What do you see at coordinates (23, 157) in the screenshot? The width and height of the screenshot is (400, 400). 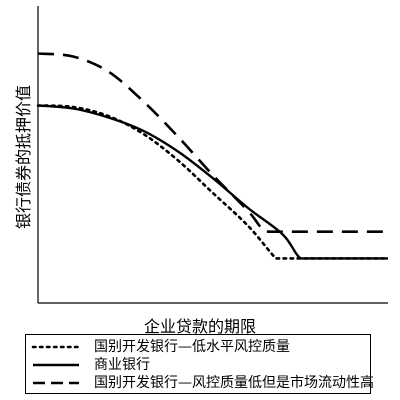 I see `y-axis-label: 银行债券的抵押价值` at bounding box center [23, 157].